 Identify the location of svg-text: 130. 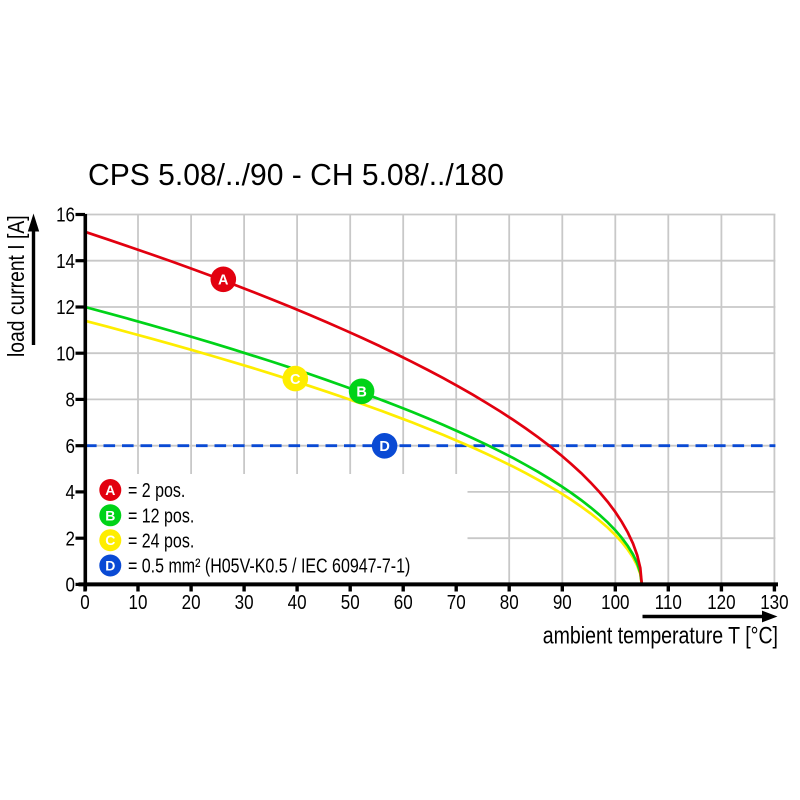
(774, 602).